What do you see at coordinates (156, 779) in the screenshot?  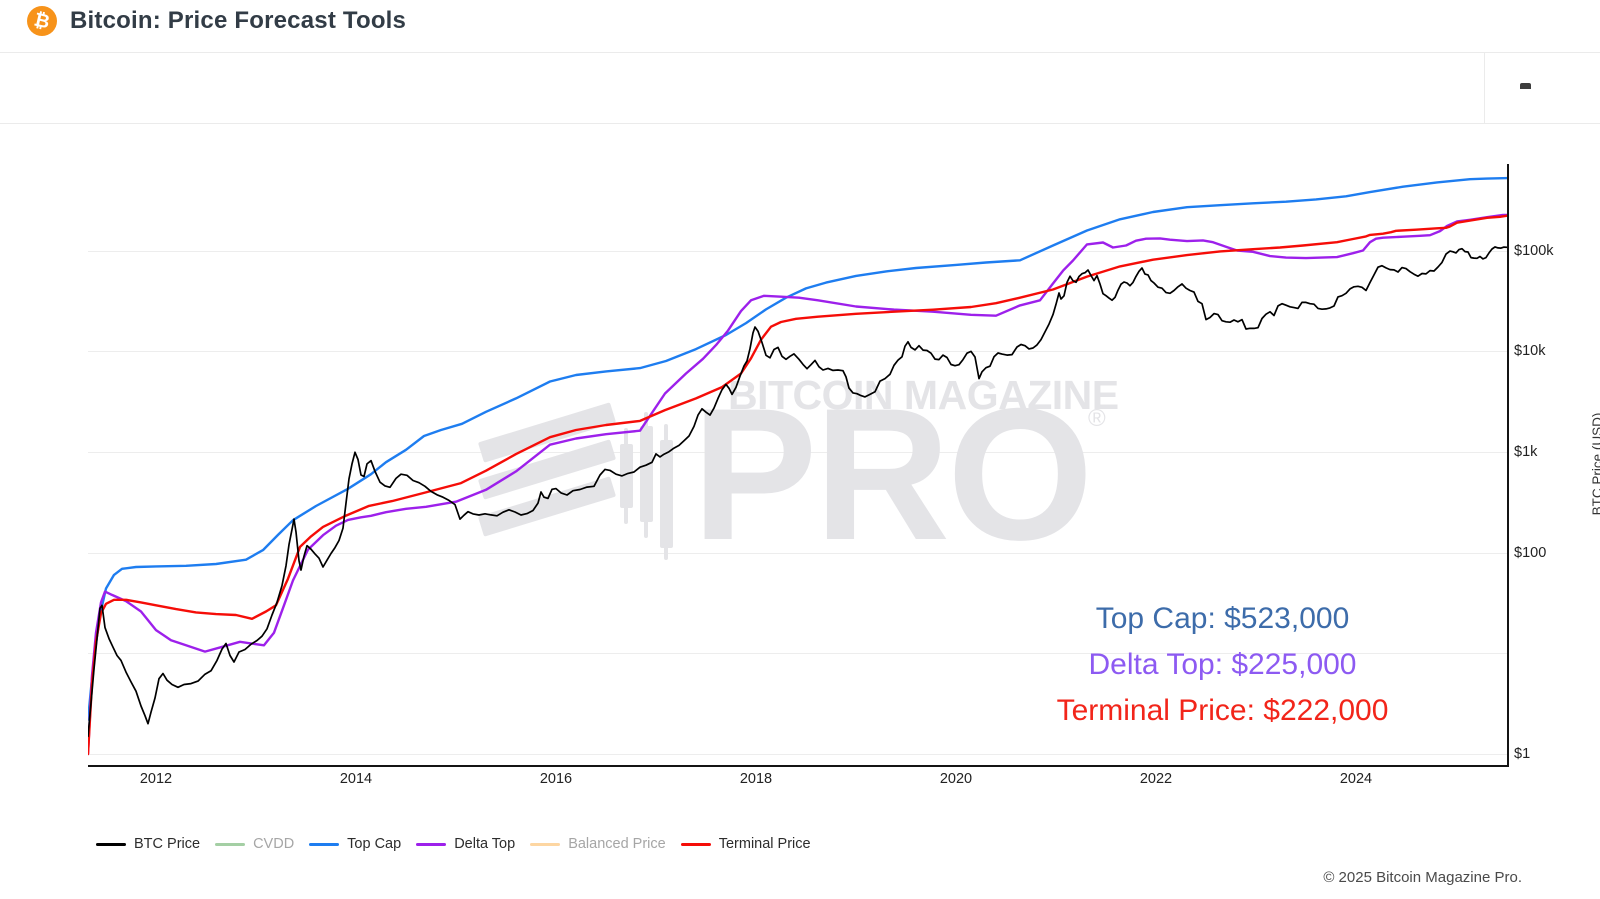 I see `x-axis-label: 2012` at bounding box center [156, 779].